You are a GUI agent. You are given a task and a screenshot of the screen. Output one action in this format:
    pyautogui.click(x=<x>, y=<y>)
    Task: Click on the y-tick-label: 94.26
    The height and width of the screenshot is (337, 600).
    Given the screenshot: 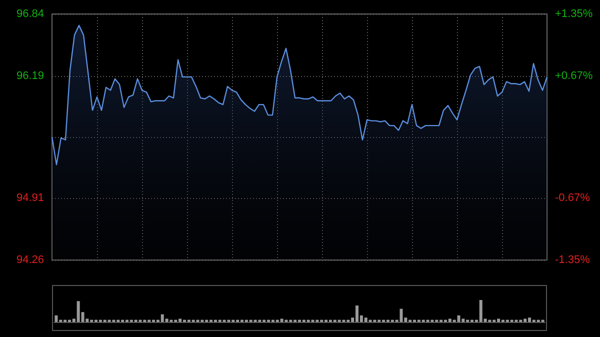 What is the action you would take?
    pyautogui.click(x=30, y=260)
    